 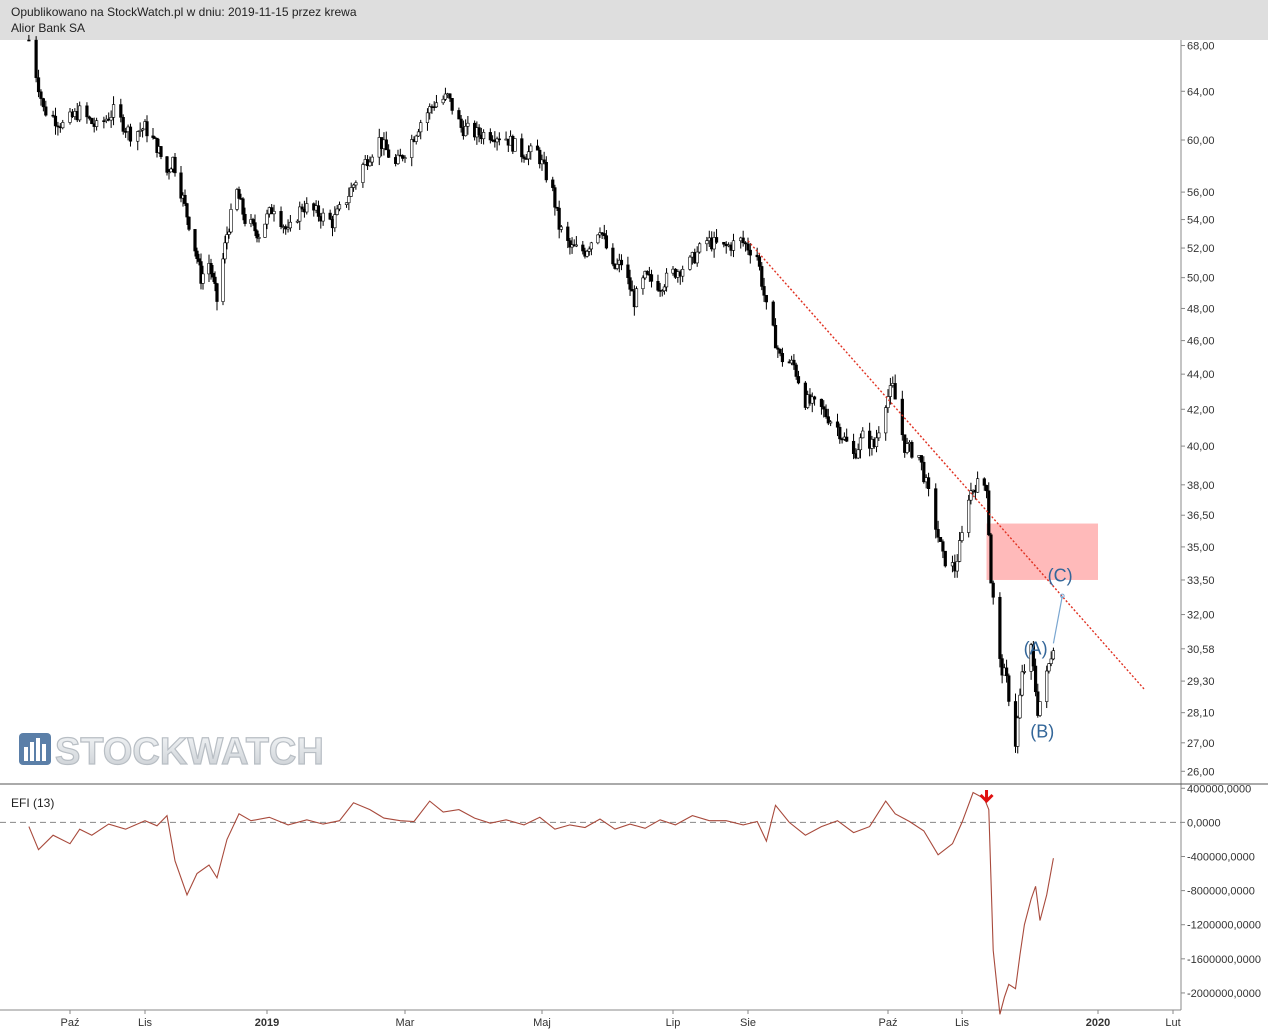 I want to click on price-y-tick-label: 38,00, so click(x=1201, y=486).